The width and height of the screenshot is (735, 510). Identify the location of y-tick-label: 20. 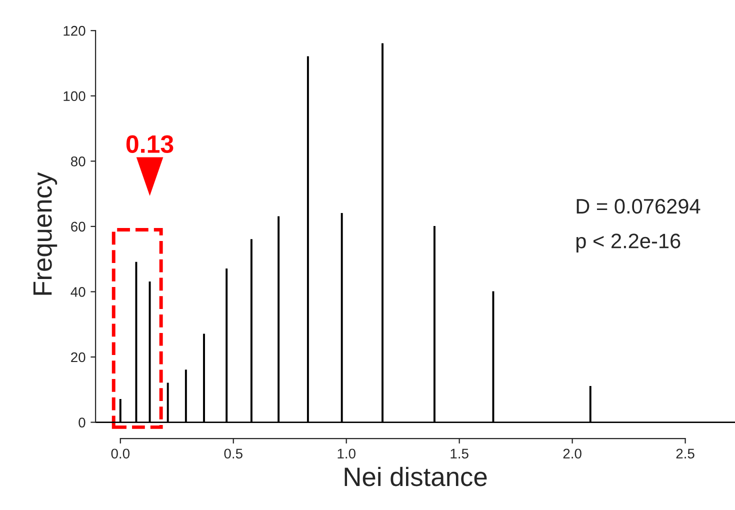
(78, 357).